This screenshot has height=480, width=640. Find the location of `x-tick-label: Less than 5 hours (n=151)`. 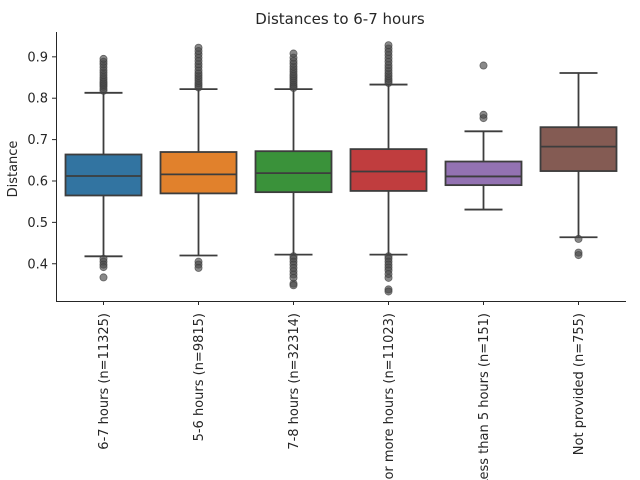

x-tick-label: Less than 5 hours (n=151) is located at coordinates (484, 396).